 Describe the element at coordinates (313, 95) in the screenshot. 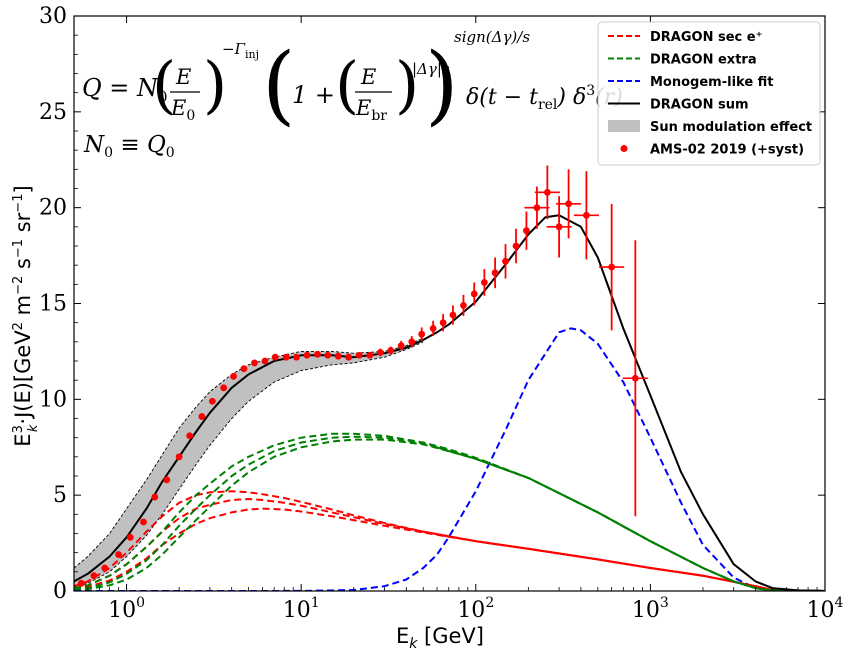

I see `svg-text: 1 +` at that location.